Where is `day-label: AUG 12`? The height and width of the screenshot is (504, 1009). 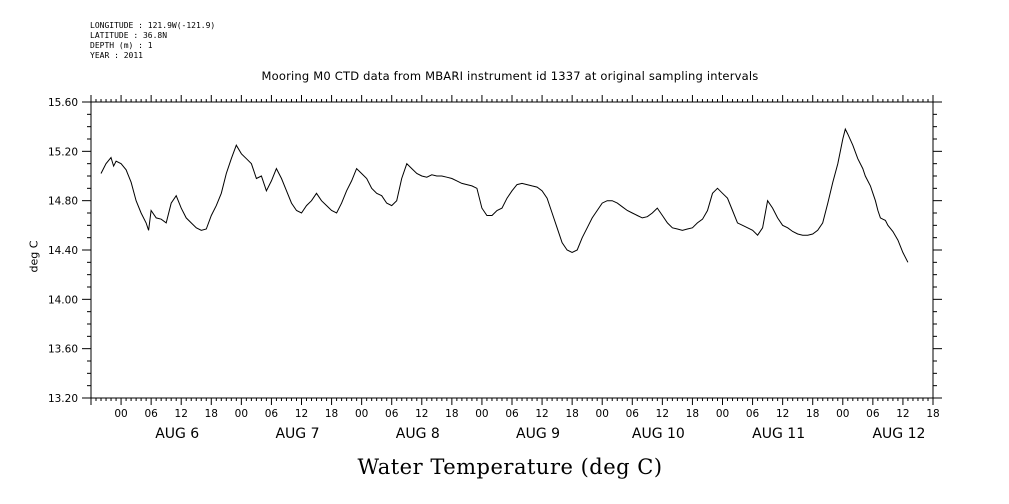
day-label: AUG 12 is located at coordinates (898, 434).